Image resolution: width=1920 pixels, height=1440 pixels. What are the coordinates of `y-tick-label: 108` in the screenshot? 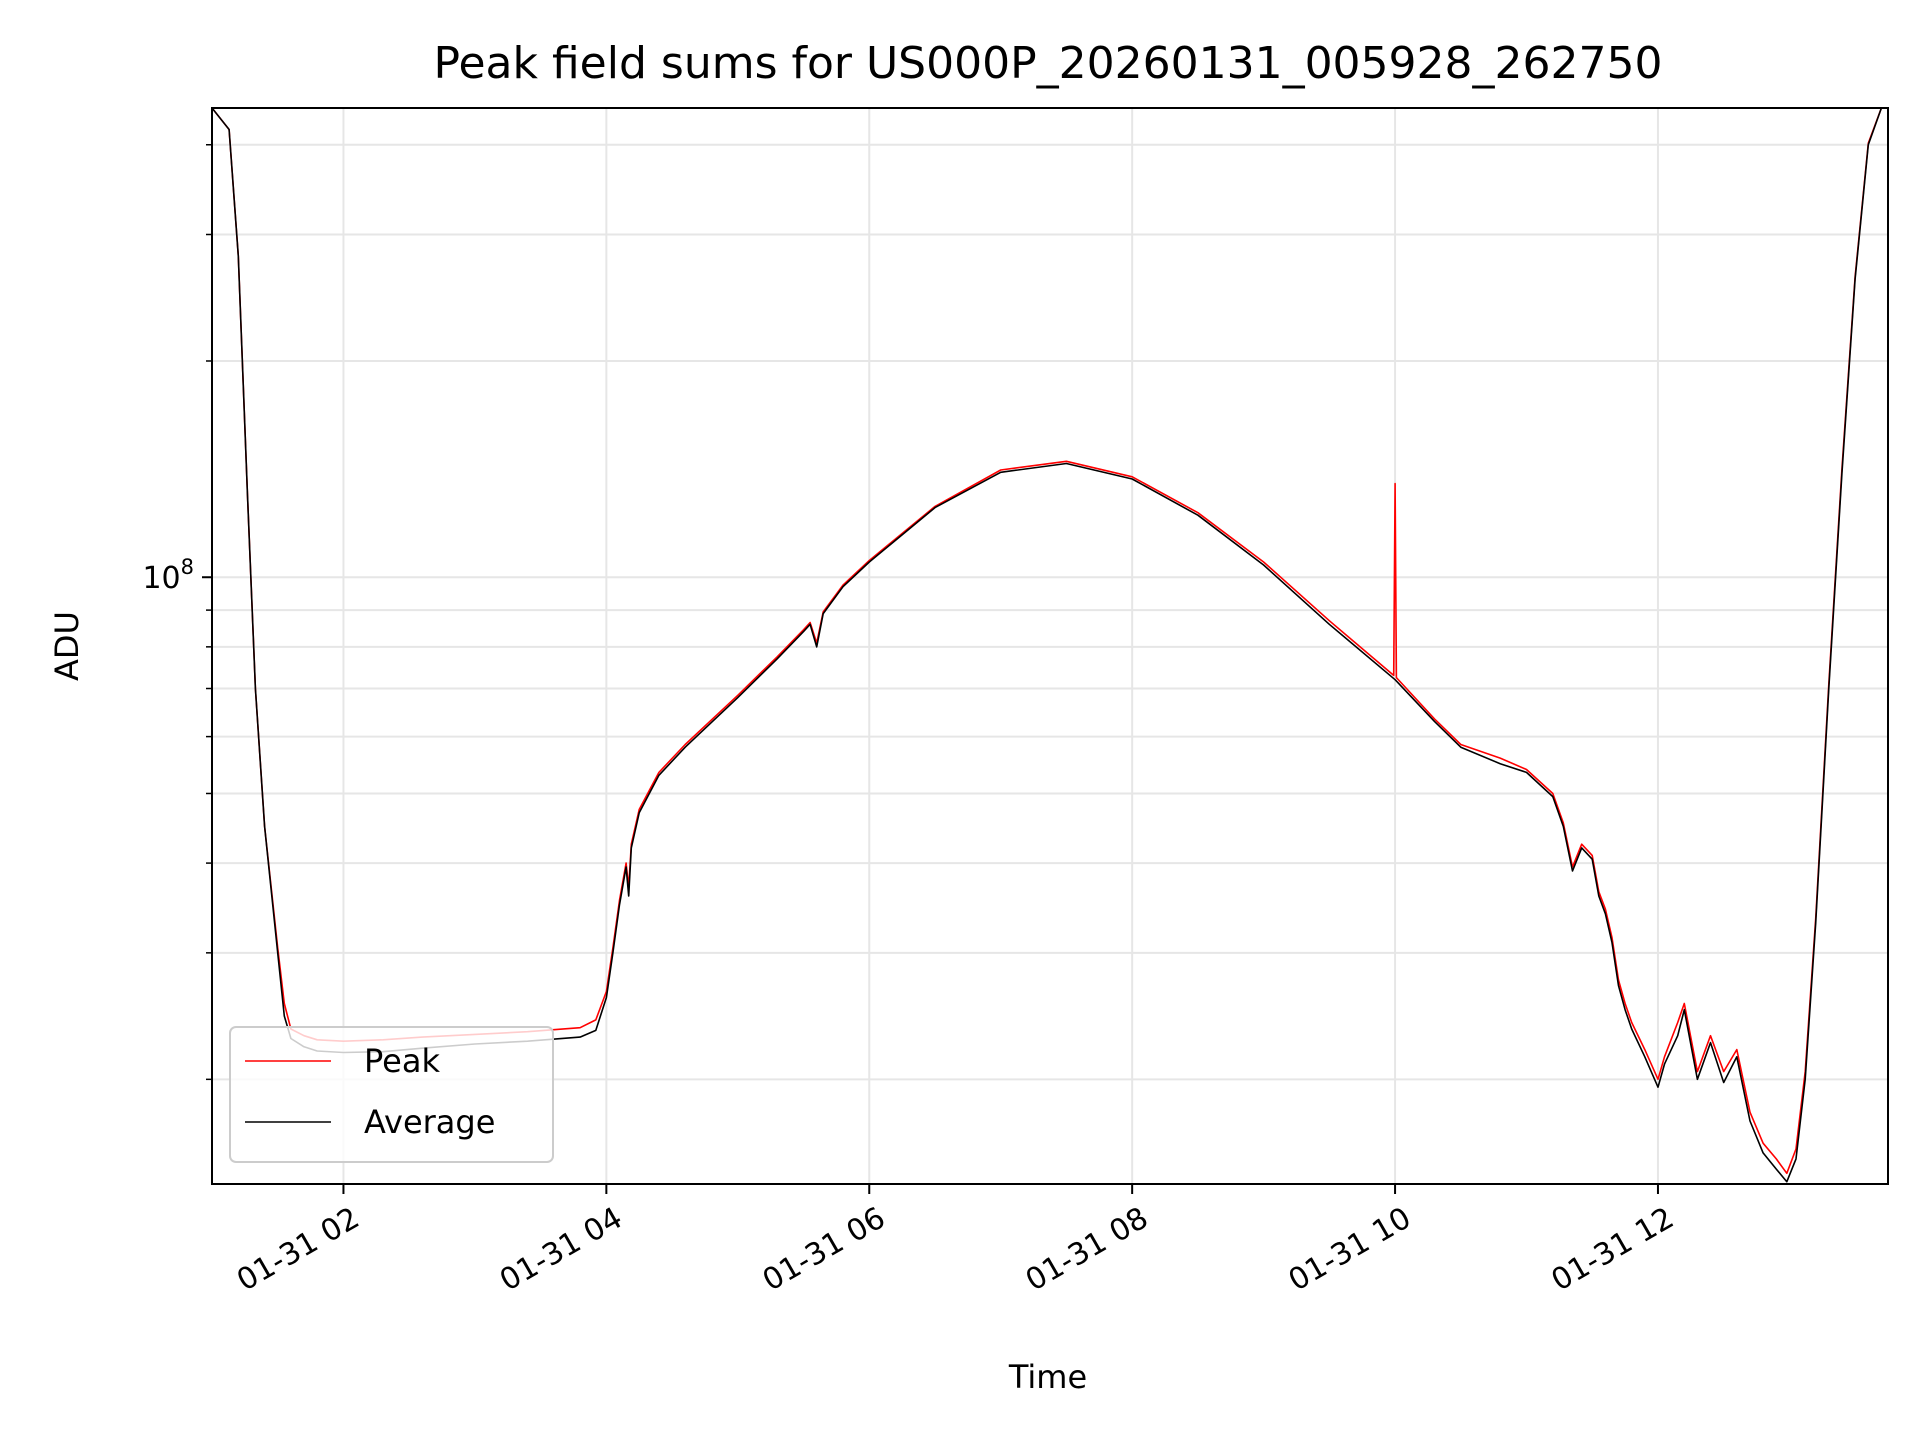 It's located at (168, 575).